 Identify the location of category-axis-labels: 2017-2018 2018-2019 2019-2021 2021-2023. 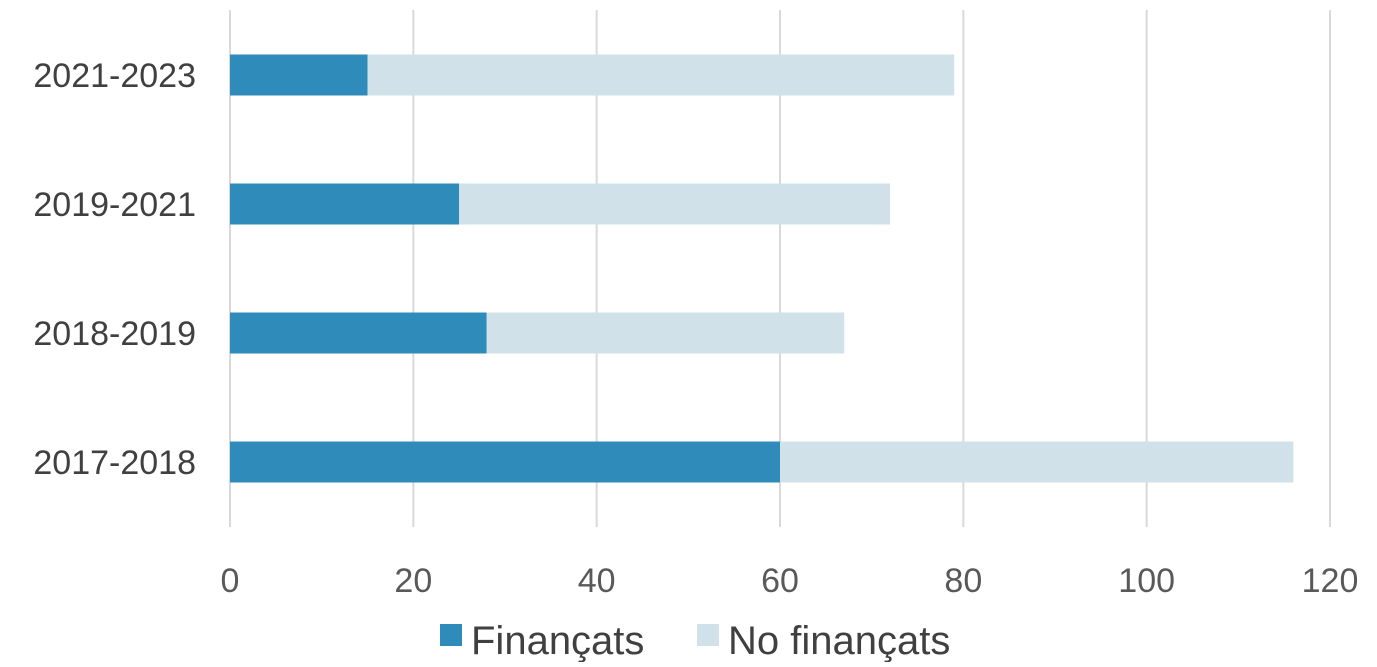
(114, 269).